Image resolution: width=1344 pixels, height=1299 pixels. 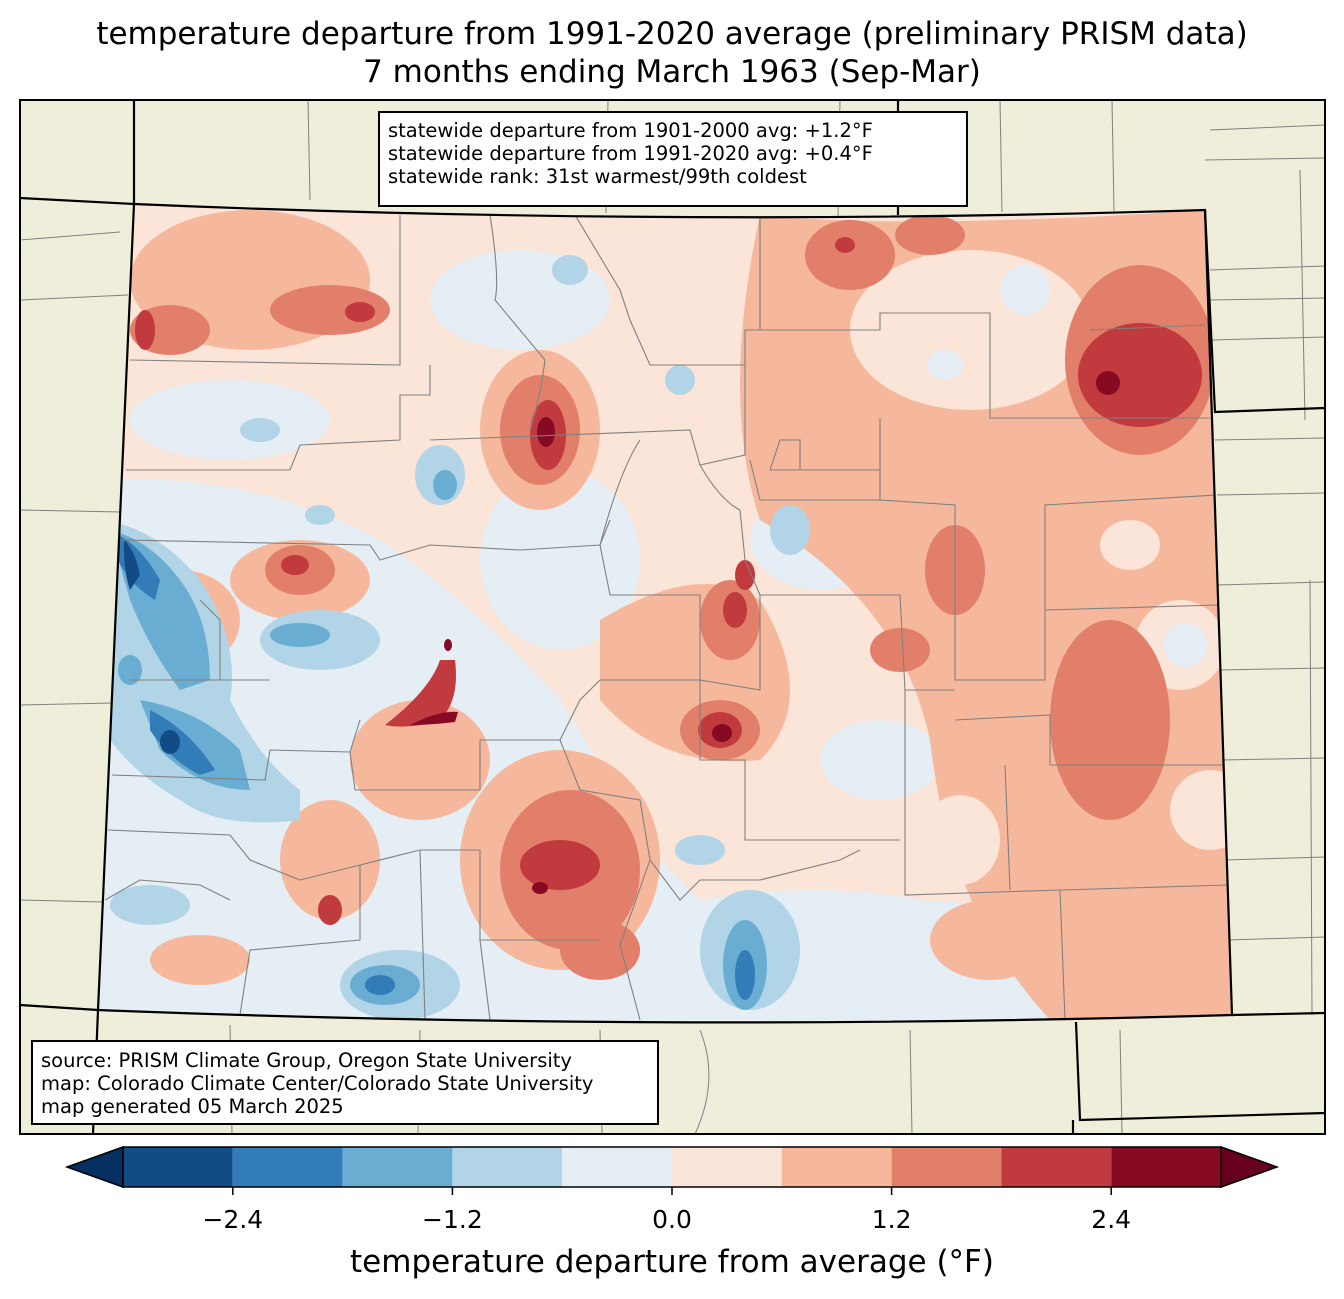 I want to click on colorbar-tick-label: 1.2, so click(x=891, y=1219).